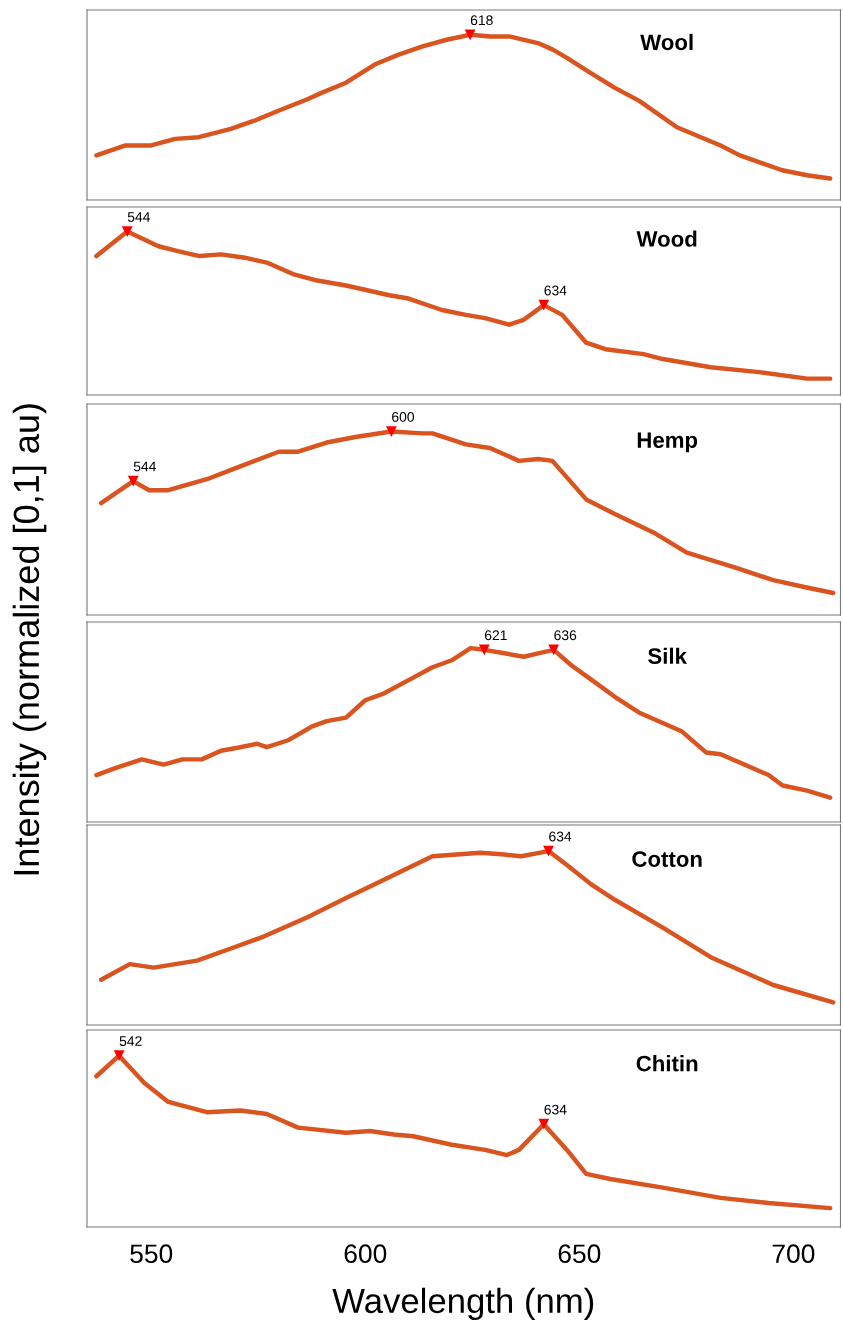  What do you see at coordinates (666, 238) in the screenshot?
I see `chart-title: Wood` at bounding box center [666, 238].